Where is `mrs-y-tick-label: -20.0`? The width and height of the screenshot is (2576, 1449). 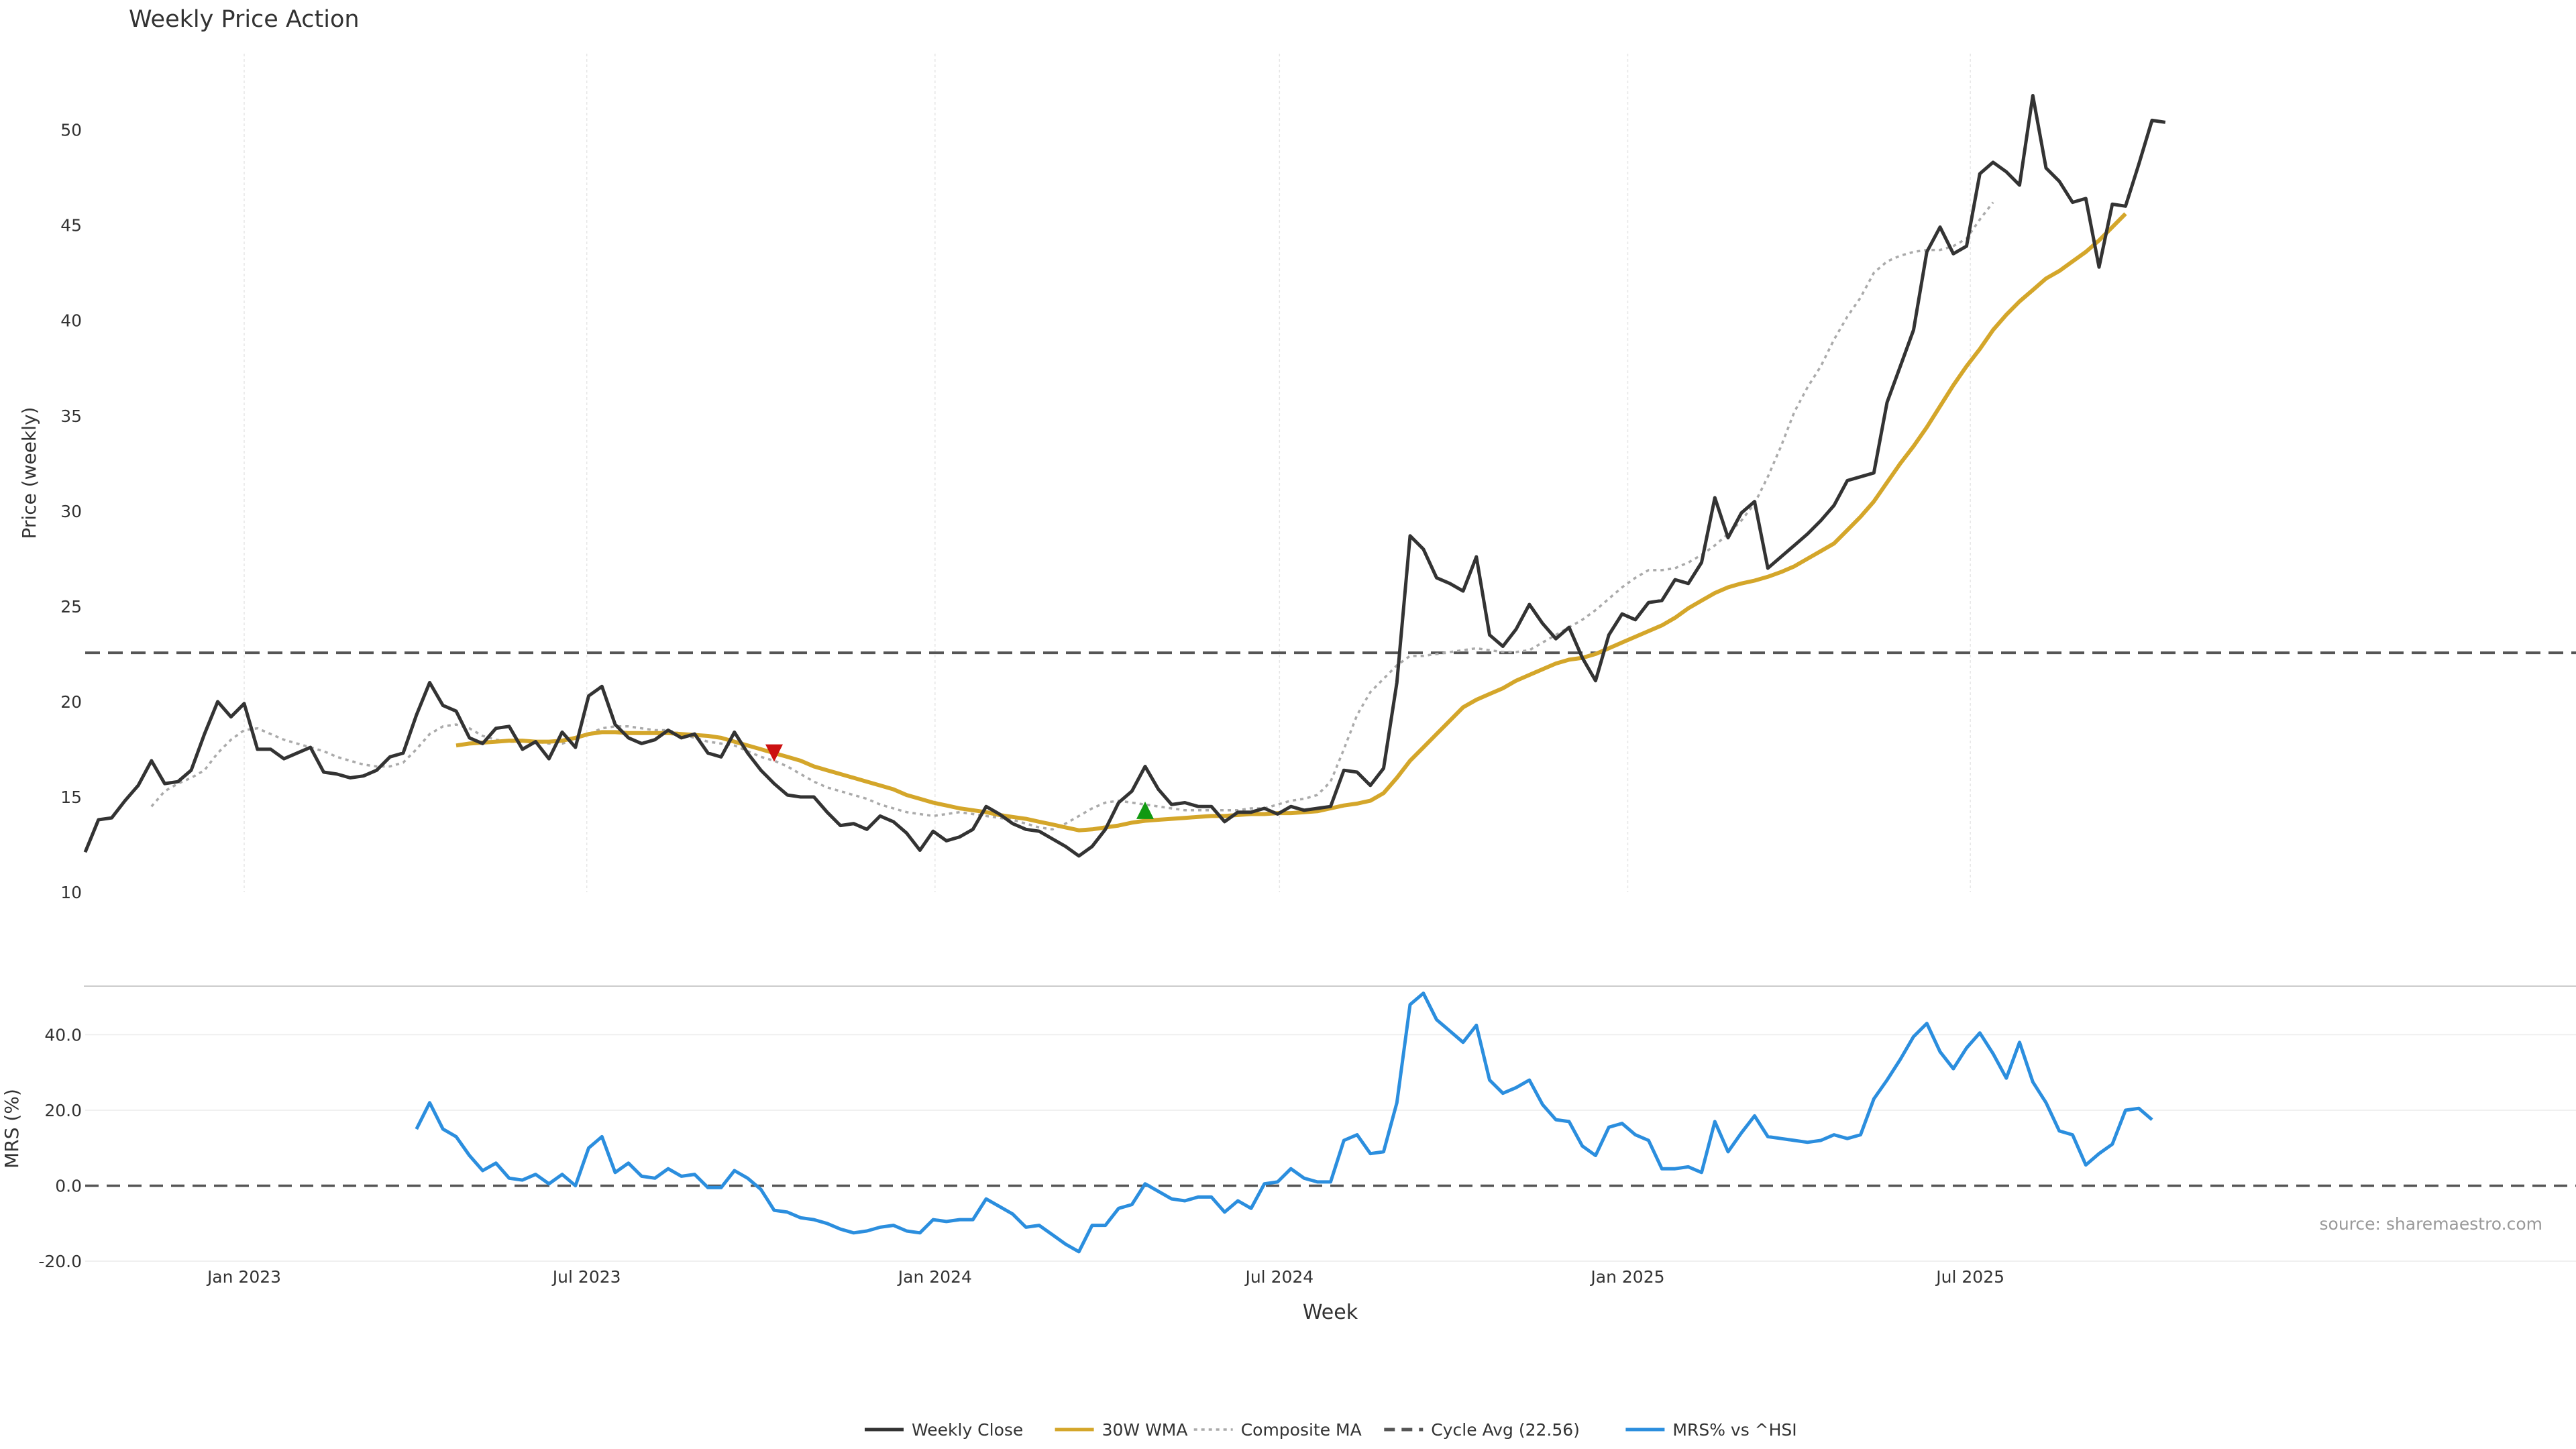
mrs-y-tick-label: -20.0 is located at coordinates (60, 1261).